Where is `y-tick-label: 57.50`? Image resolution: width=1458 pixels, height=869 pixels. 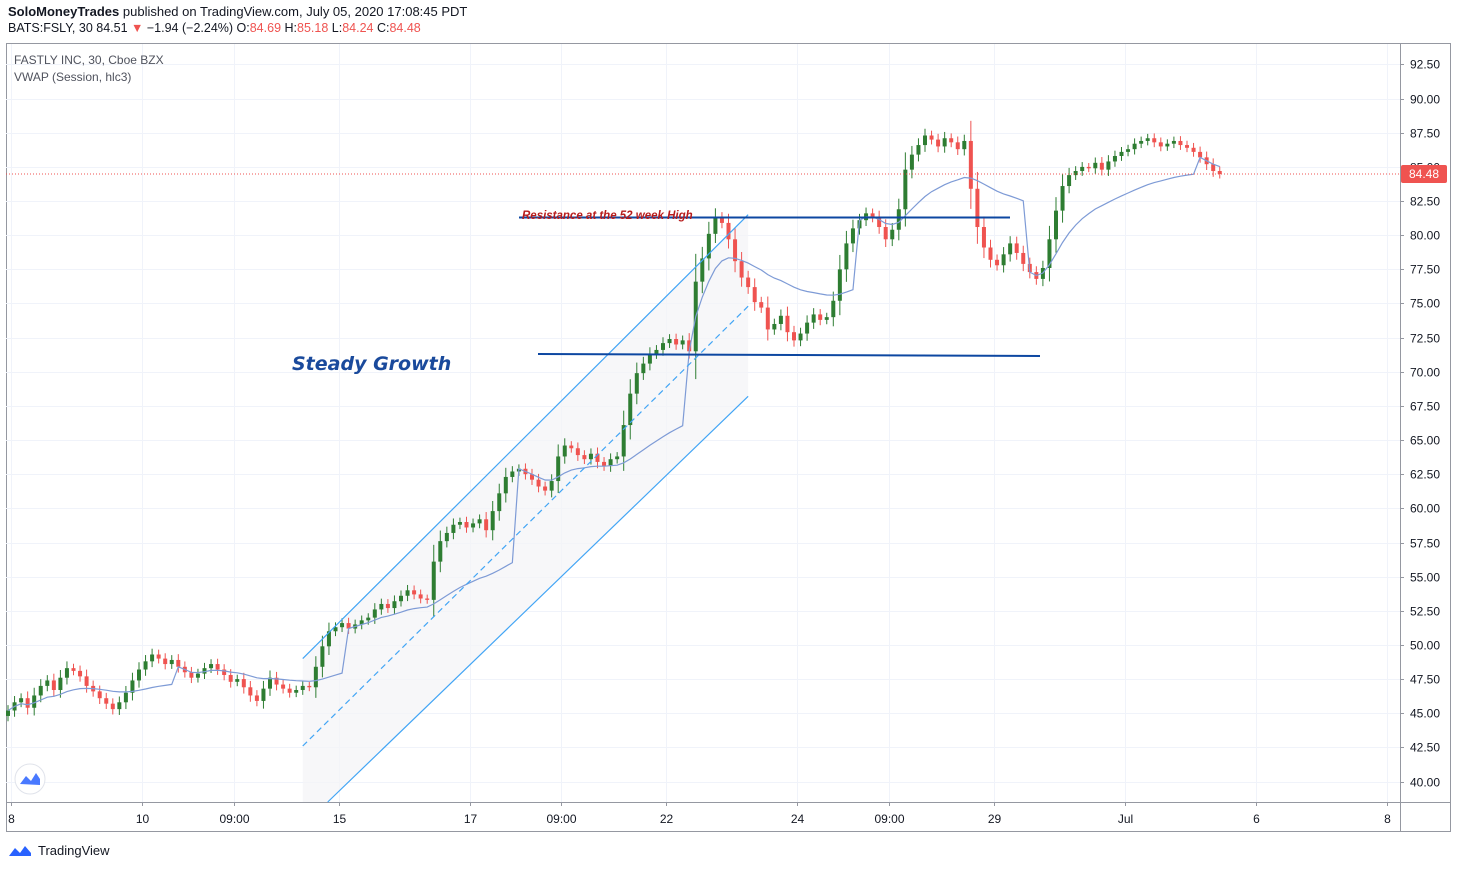 y-tick-label: 57.50 is located at coordinates (1425, 544).